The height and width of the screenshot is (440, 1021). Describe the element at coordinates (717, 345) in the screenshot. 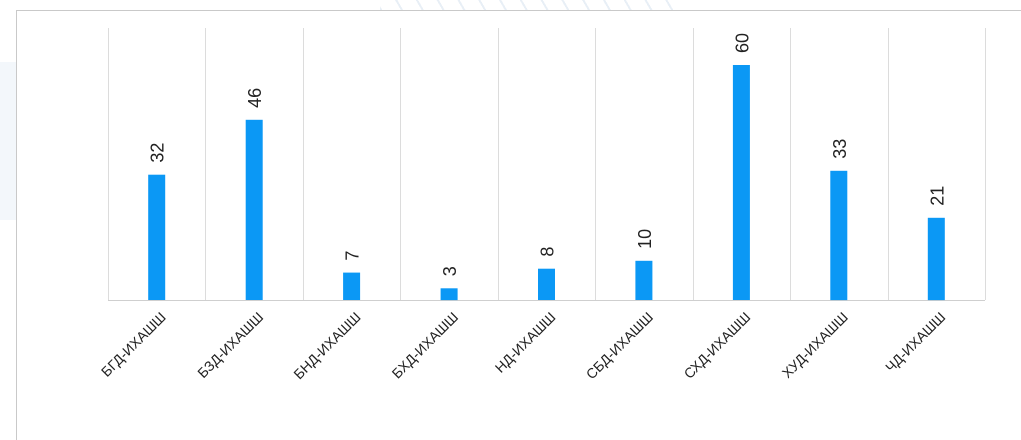

I see `x-tick-label: СХД-ИХАШШ` at that location.